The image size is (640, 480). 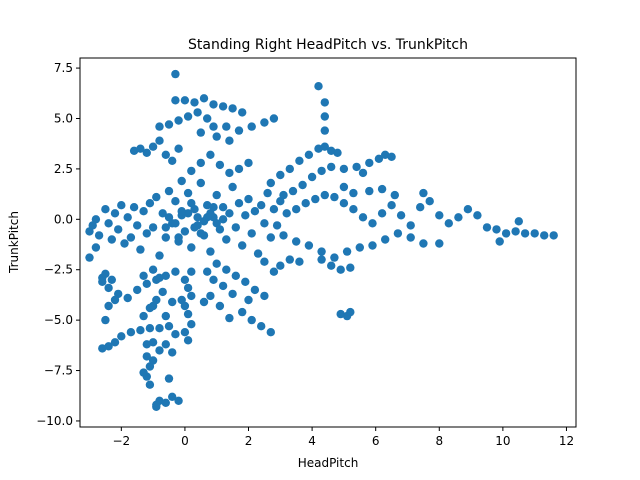 What do you see at coordinates (58, 320) in the screenshot?
I see `y-tick-label: −5.0` at bounding box center [58, 320].